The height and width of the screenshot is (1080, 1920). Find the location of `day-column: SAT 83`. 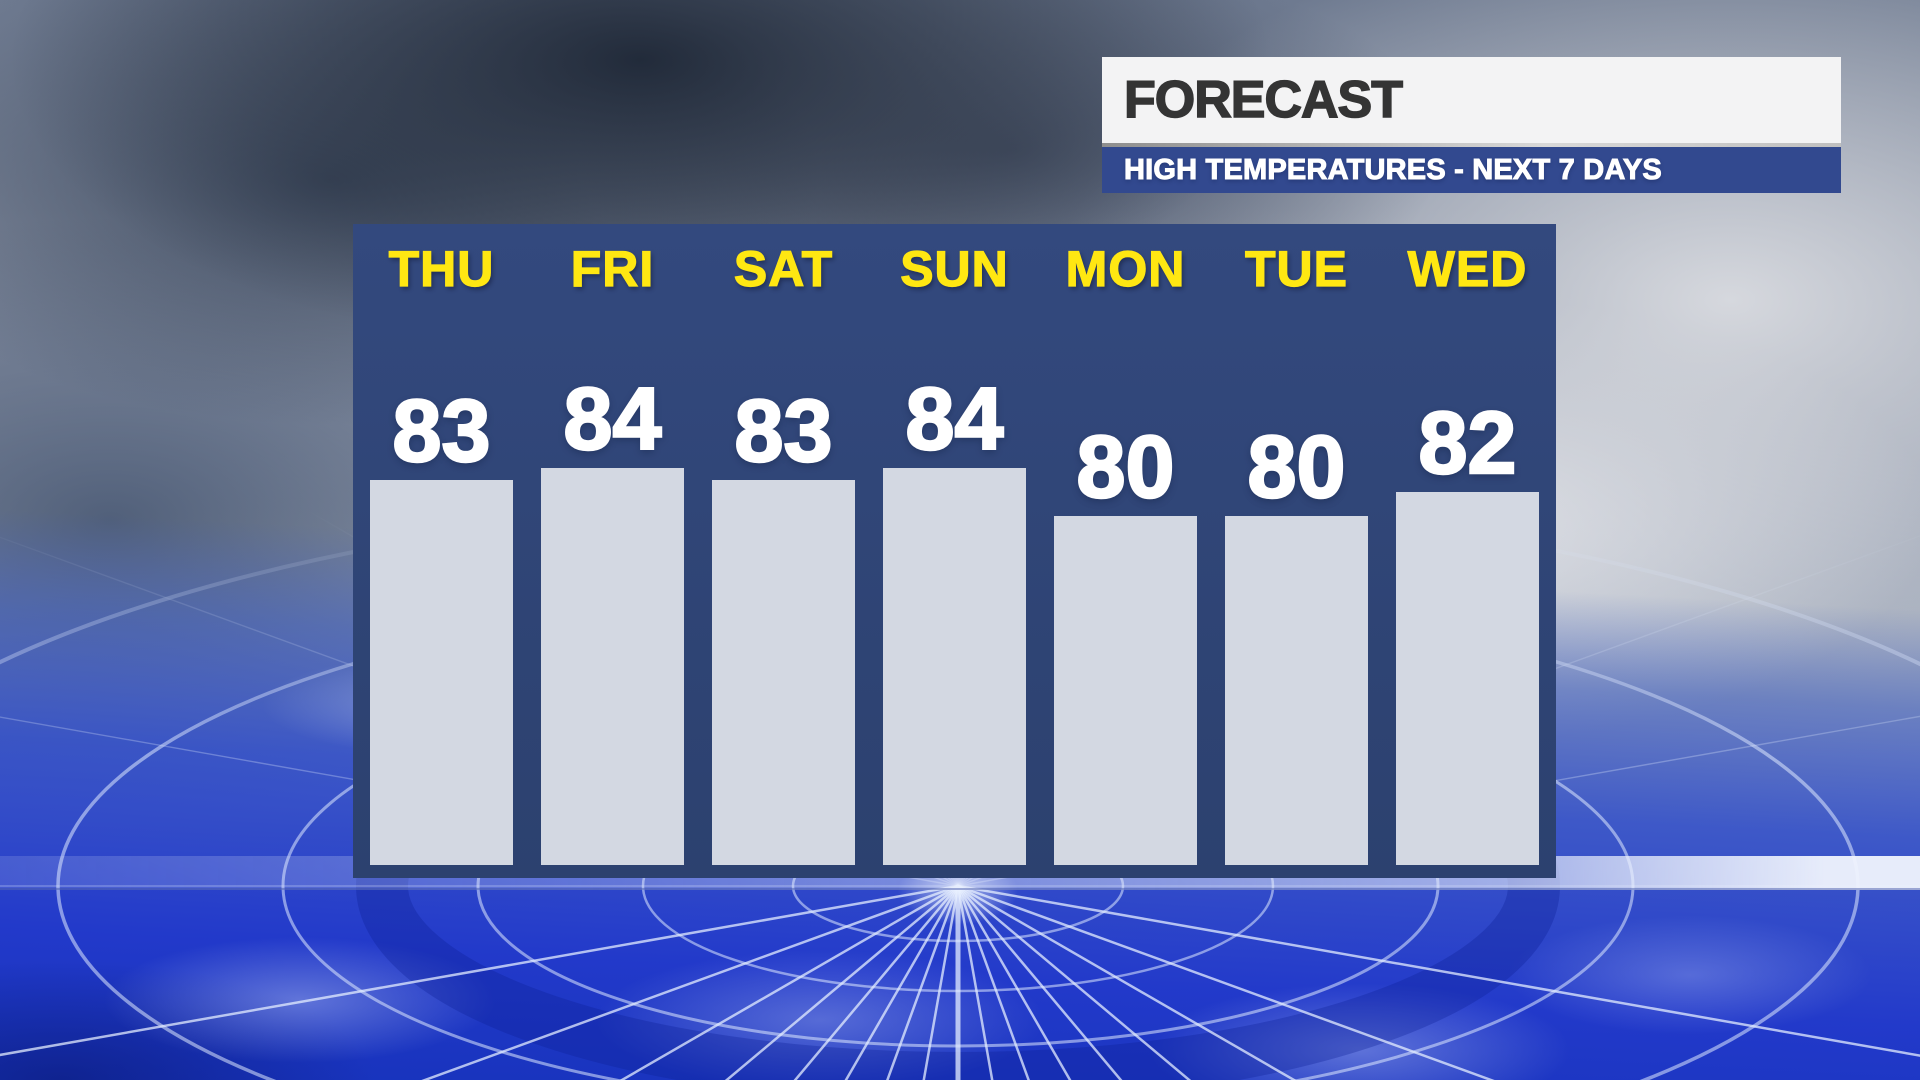

day-column: SAT 83 is located at coordinates (783, 551).